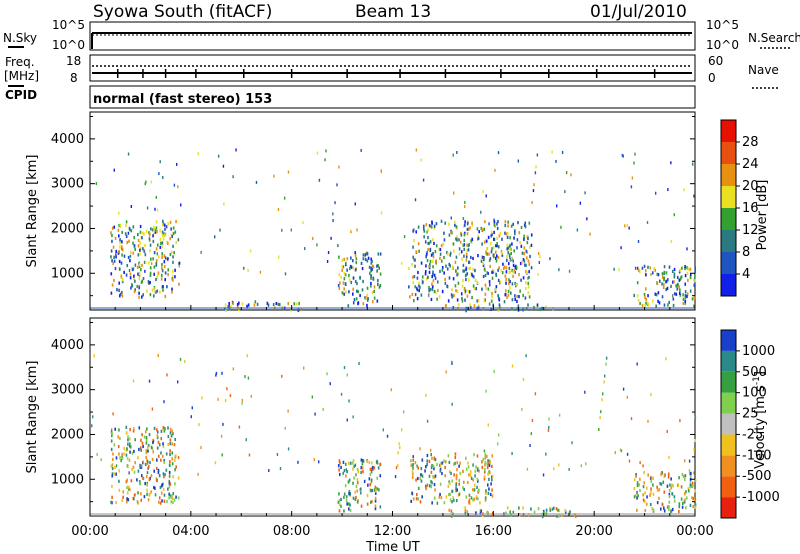 This screenshot has height=554, width=800. Describe the element at coordinates (750, 414) in the screenshot. I see `colorbar-tick-label: 25` at that location.